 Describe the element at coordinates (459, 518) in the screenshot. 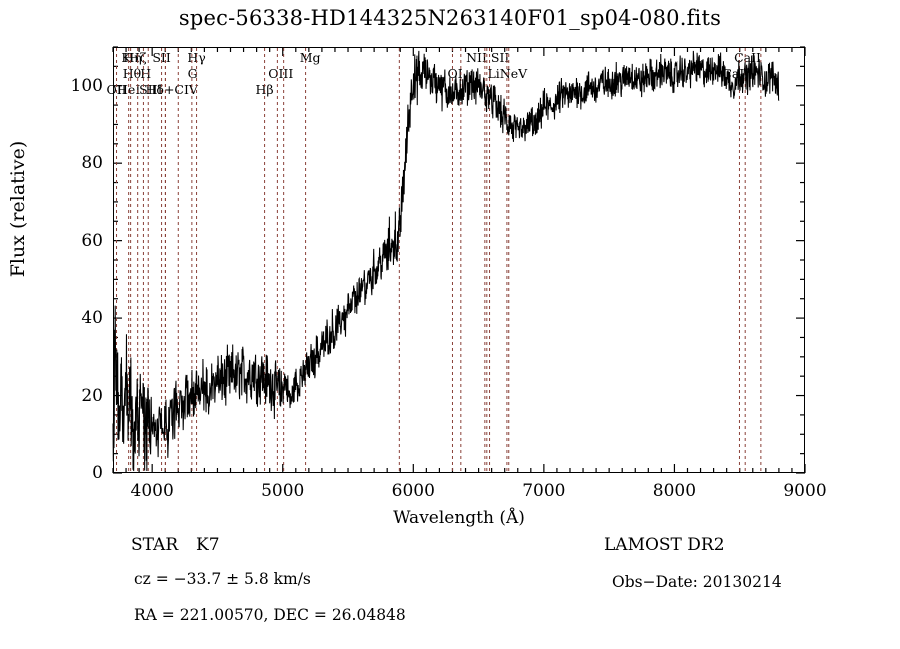

I see `x-axis-label: Wavelength (Å)` at that location.